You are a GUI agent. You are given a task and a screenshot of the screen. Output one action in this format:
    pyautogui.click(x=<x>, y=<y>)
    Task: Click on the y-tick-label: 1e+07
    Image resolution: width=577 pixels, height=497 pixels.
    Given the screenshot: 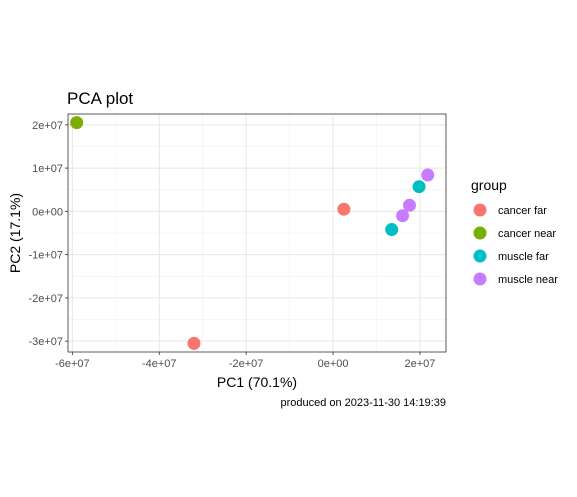 What is the action you would take?
    pyautogui.click(x=47, y=169)
    